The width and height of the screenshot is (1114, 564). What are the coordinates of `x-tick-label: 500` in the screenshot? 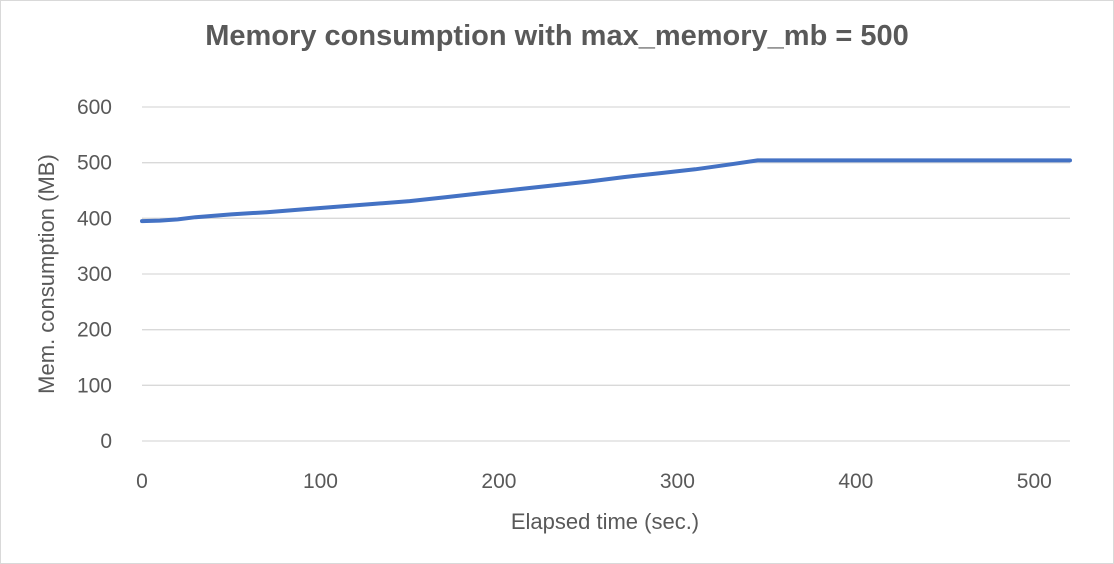 It's located at (1034, 481).